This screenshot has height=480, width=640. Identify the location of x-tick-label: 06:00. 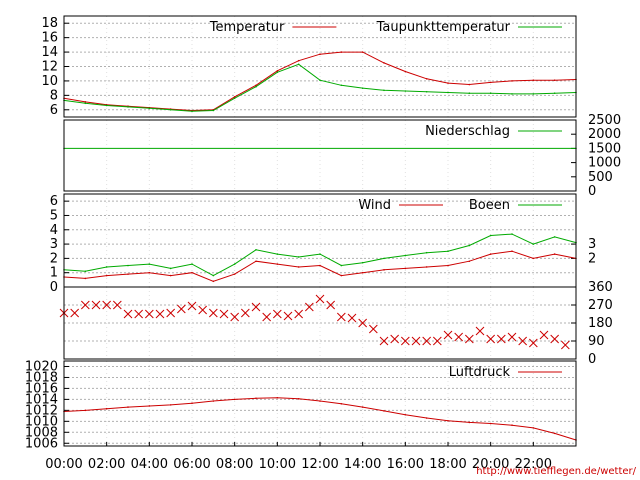
(191, 464).